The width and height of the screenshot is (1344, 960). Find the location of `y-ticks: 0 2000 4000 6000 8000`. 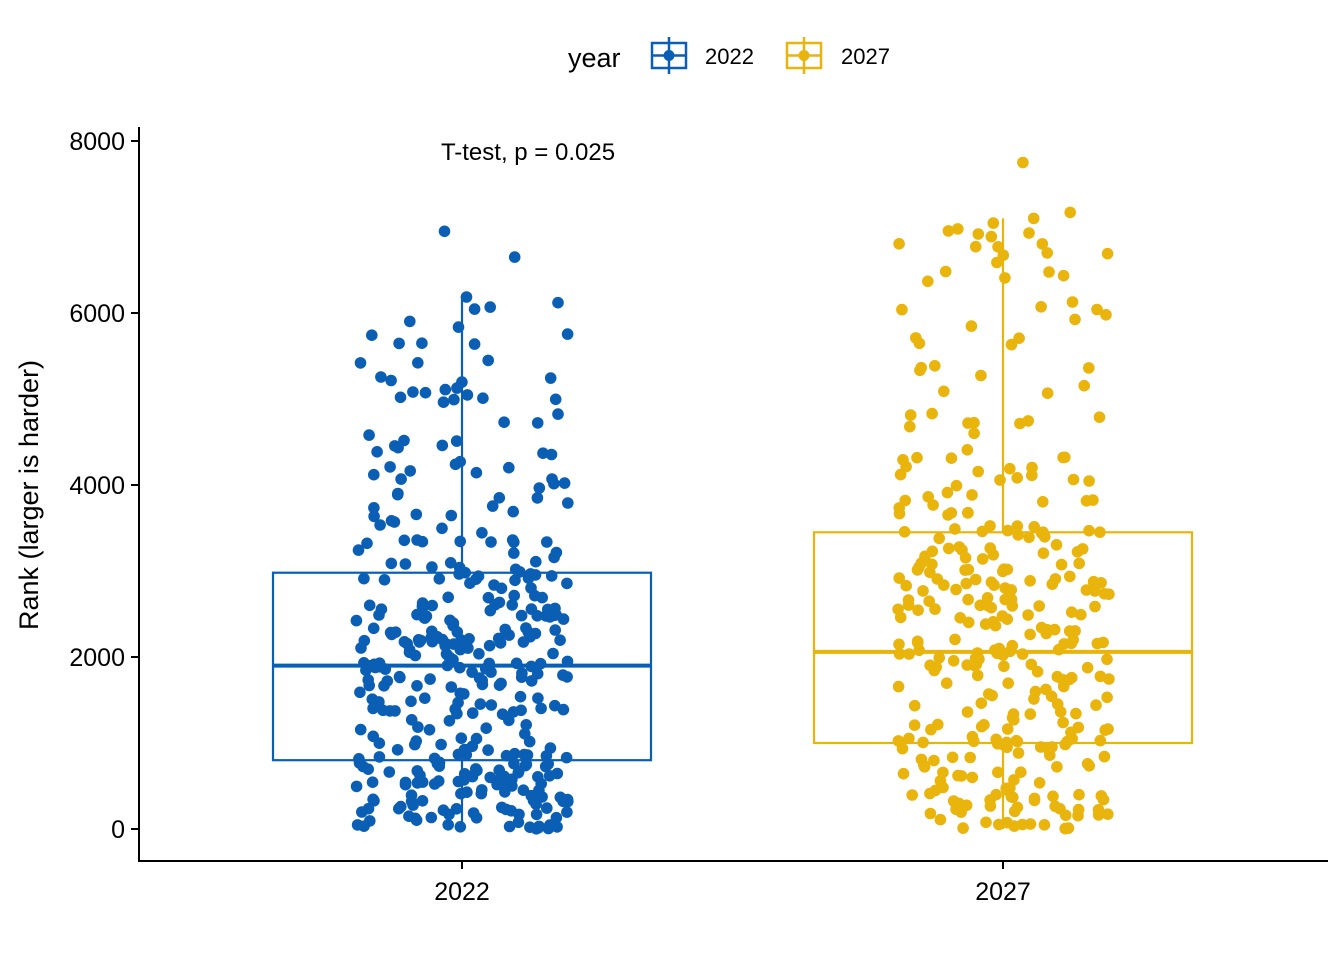

y-ticks: 0 2000 4000 6000 8000 is located at coordinates (104, 486).